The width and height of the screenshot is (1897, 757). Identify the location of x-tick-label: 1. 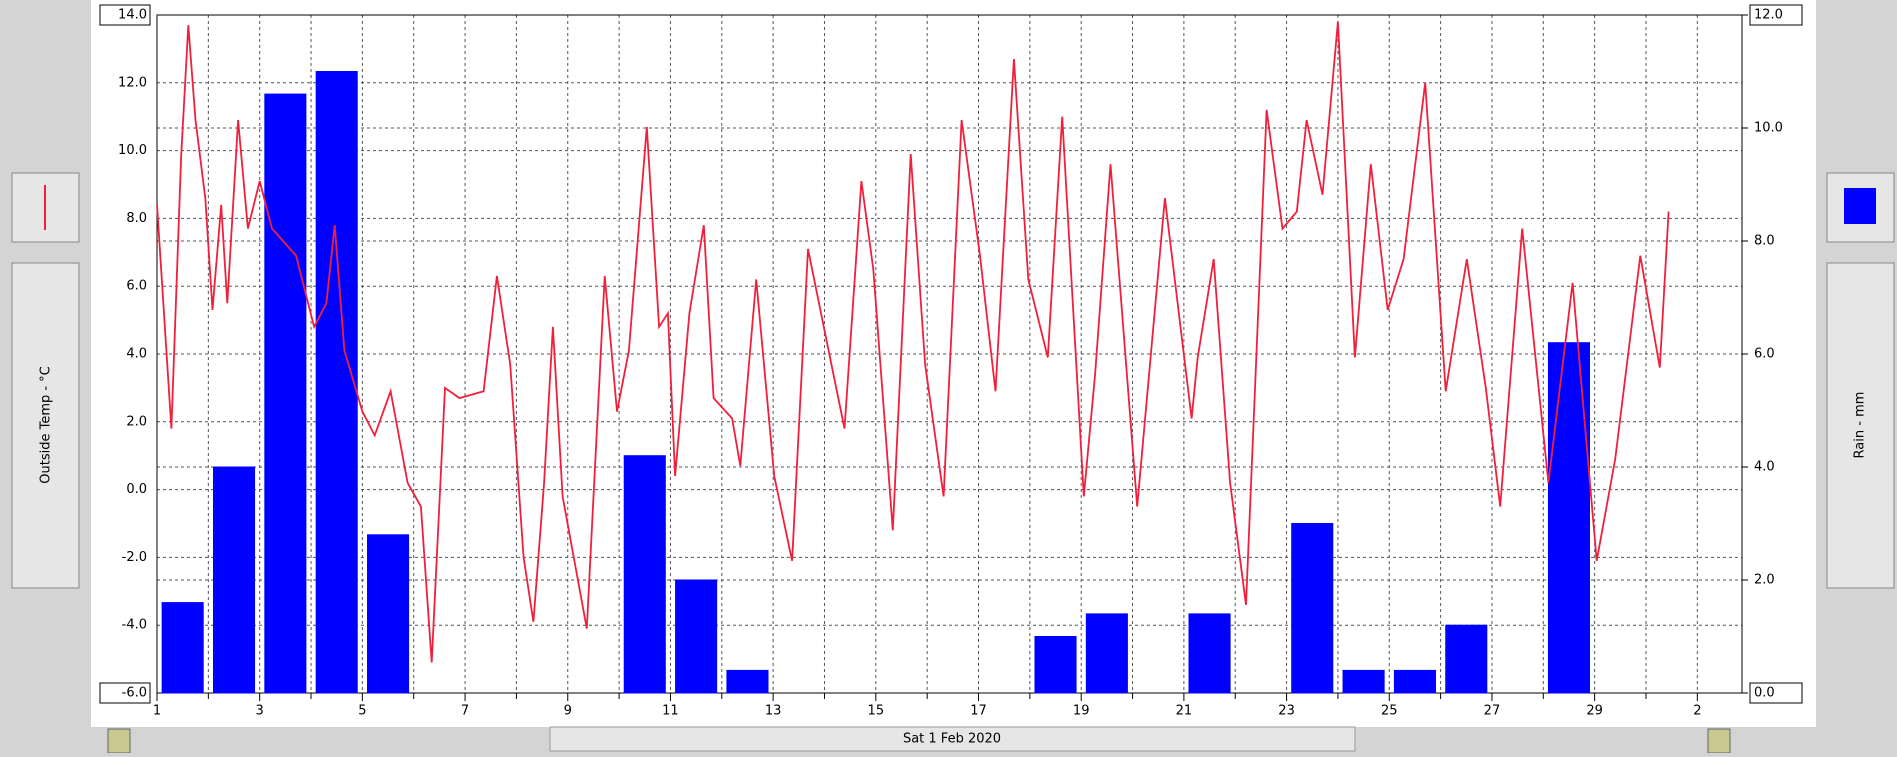
(157, 711).